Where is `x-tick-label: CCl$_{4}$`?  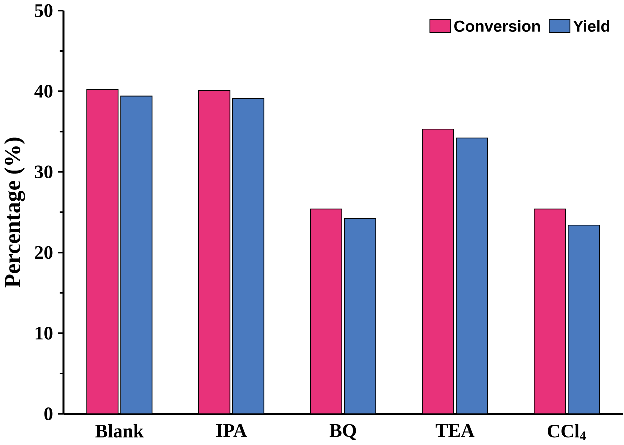 x-tick-label: CCl$_{4}$ is located at coordinates (567, 432).